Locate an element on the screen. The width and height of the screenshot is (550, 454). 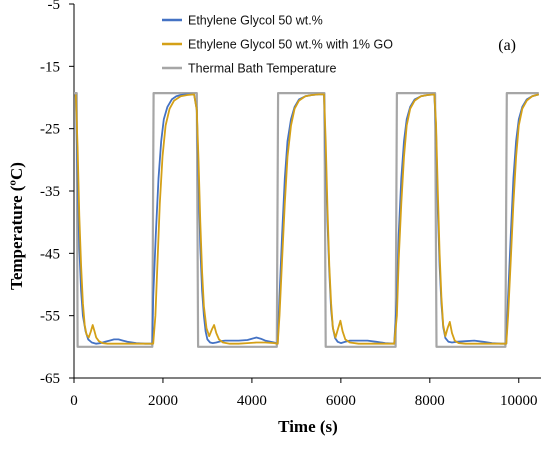
x-tick-label: 6000 is located at coordinates (341, 401).